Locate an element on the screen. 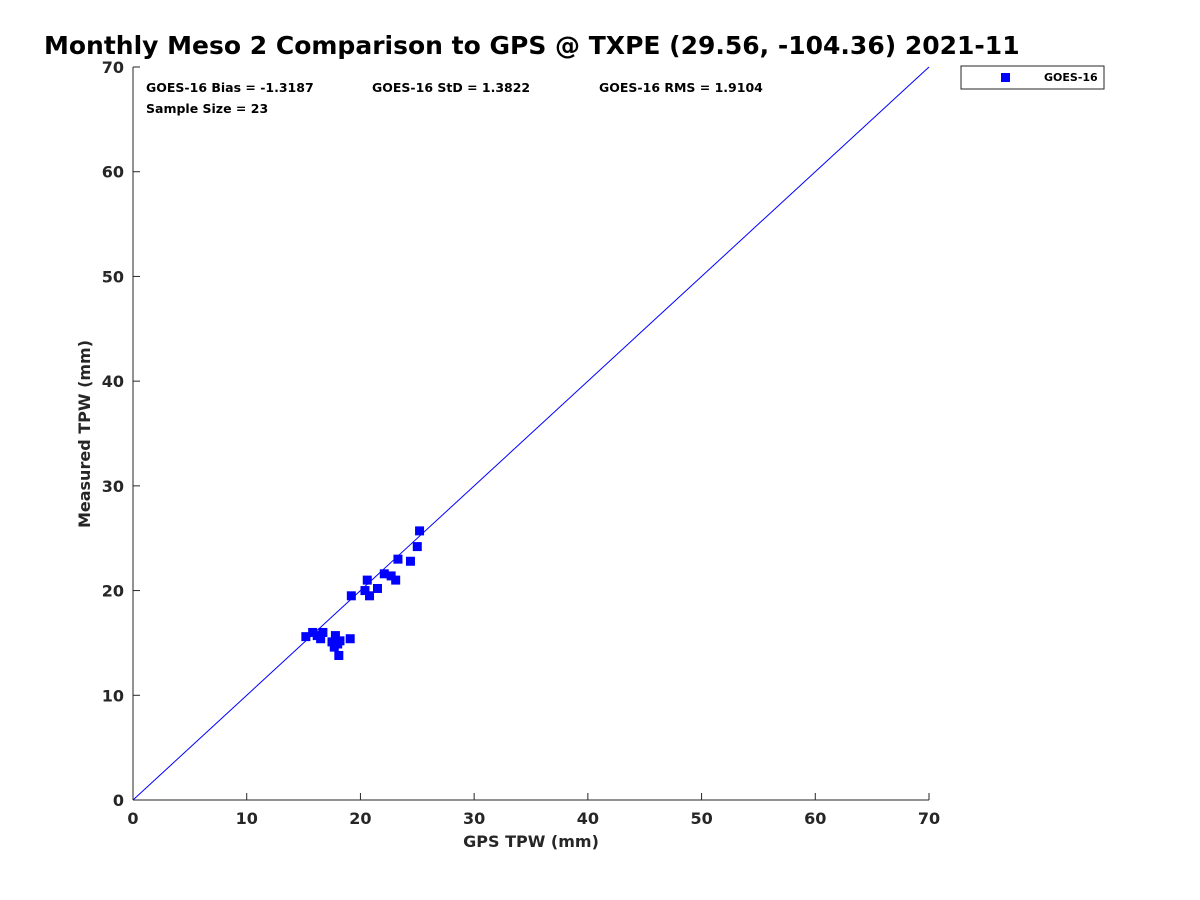 This screenshot has height=900, width=1200. y-tick-label: 10 is located at coordinates (113, 695).